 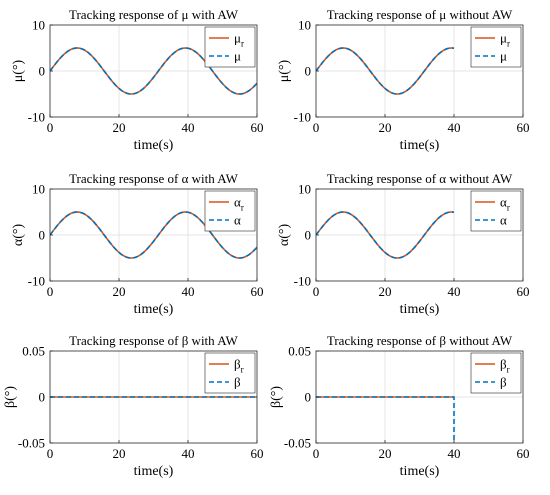 What do you see at coordinates (154, 178) in the screenshot?
I see `plot-title: Tracking response of α with AW` at bounding box center [154, 178].